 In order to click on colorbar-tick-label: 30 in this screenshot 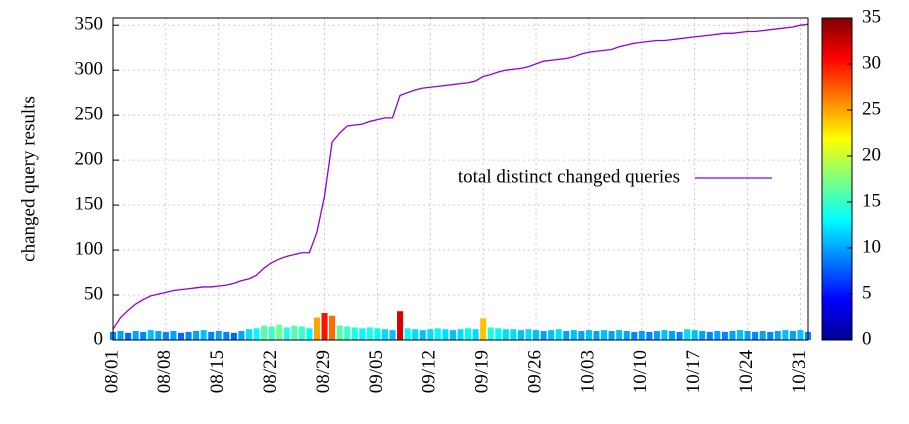, I will do `click(871, 62)`.